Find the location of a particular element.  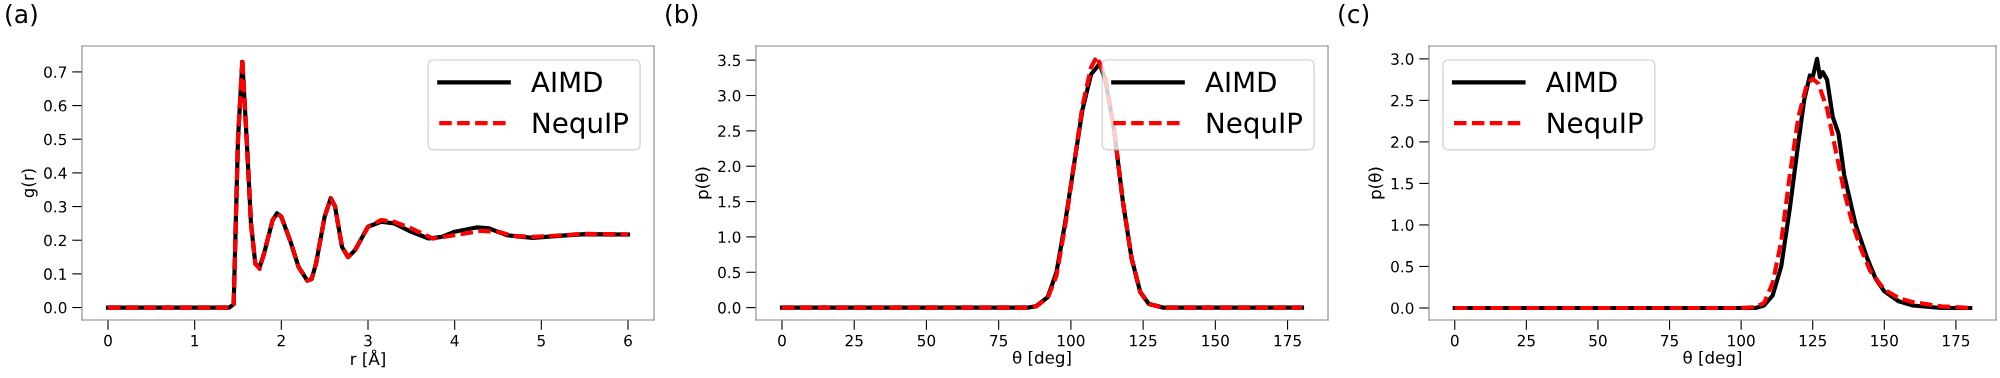

y-tick-label: 0.2 is located at coordinates (55, 240).